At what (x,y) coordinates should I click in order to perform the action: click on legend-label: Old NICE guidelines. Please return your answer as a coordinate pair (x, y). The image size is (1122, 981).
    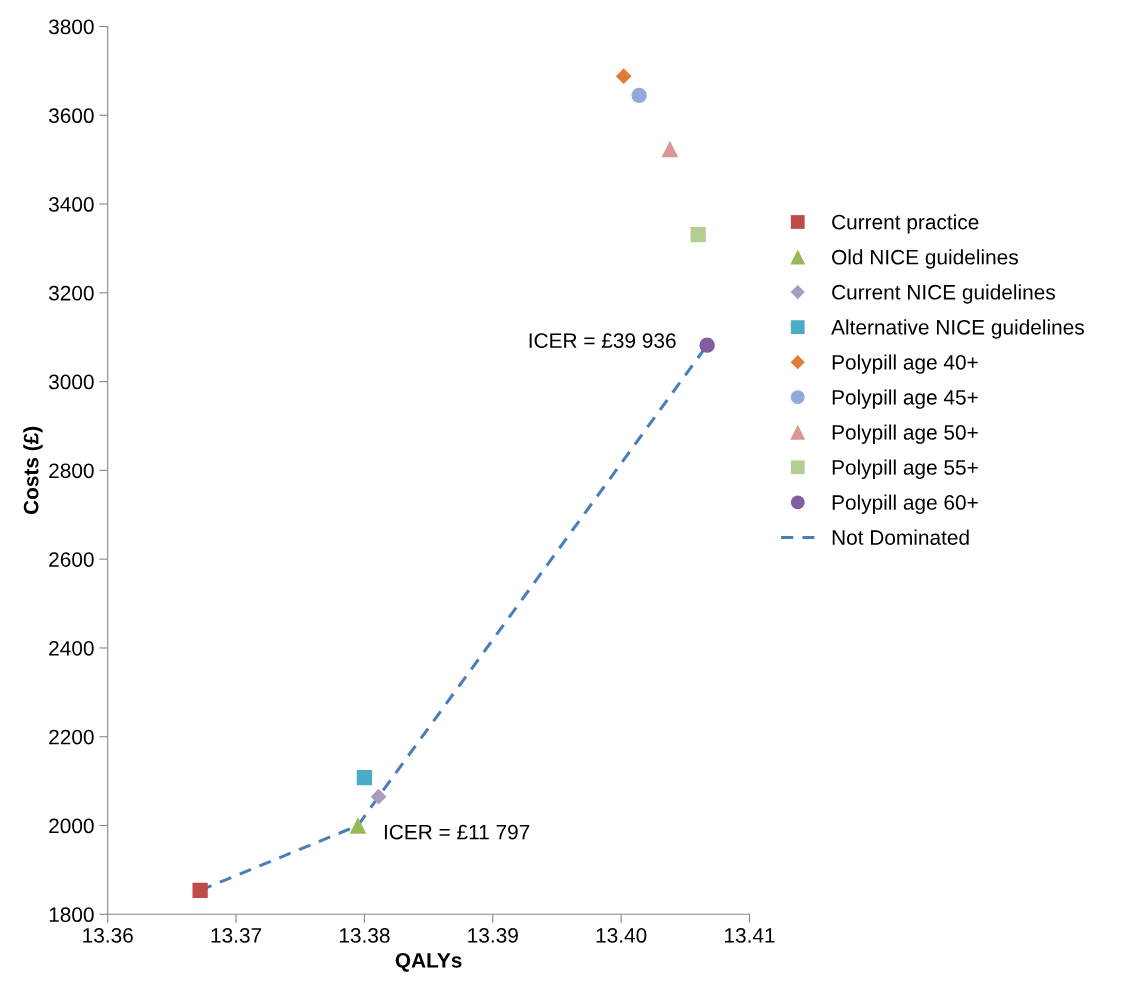
    Looking at the image, I should click on (925, 259).